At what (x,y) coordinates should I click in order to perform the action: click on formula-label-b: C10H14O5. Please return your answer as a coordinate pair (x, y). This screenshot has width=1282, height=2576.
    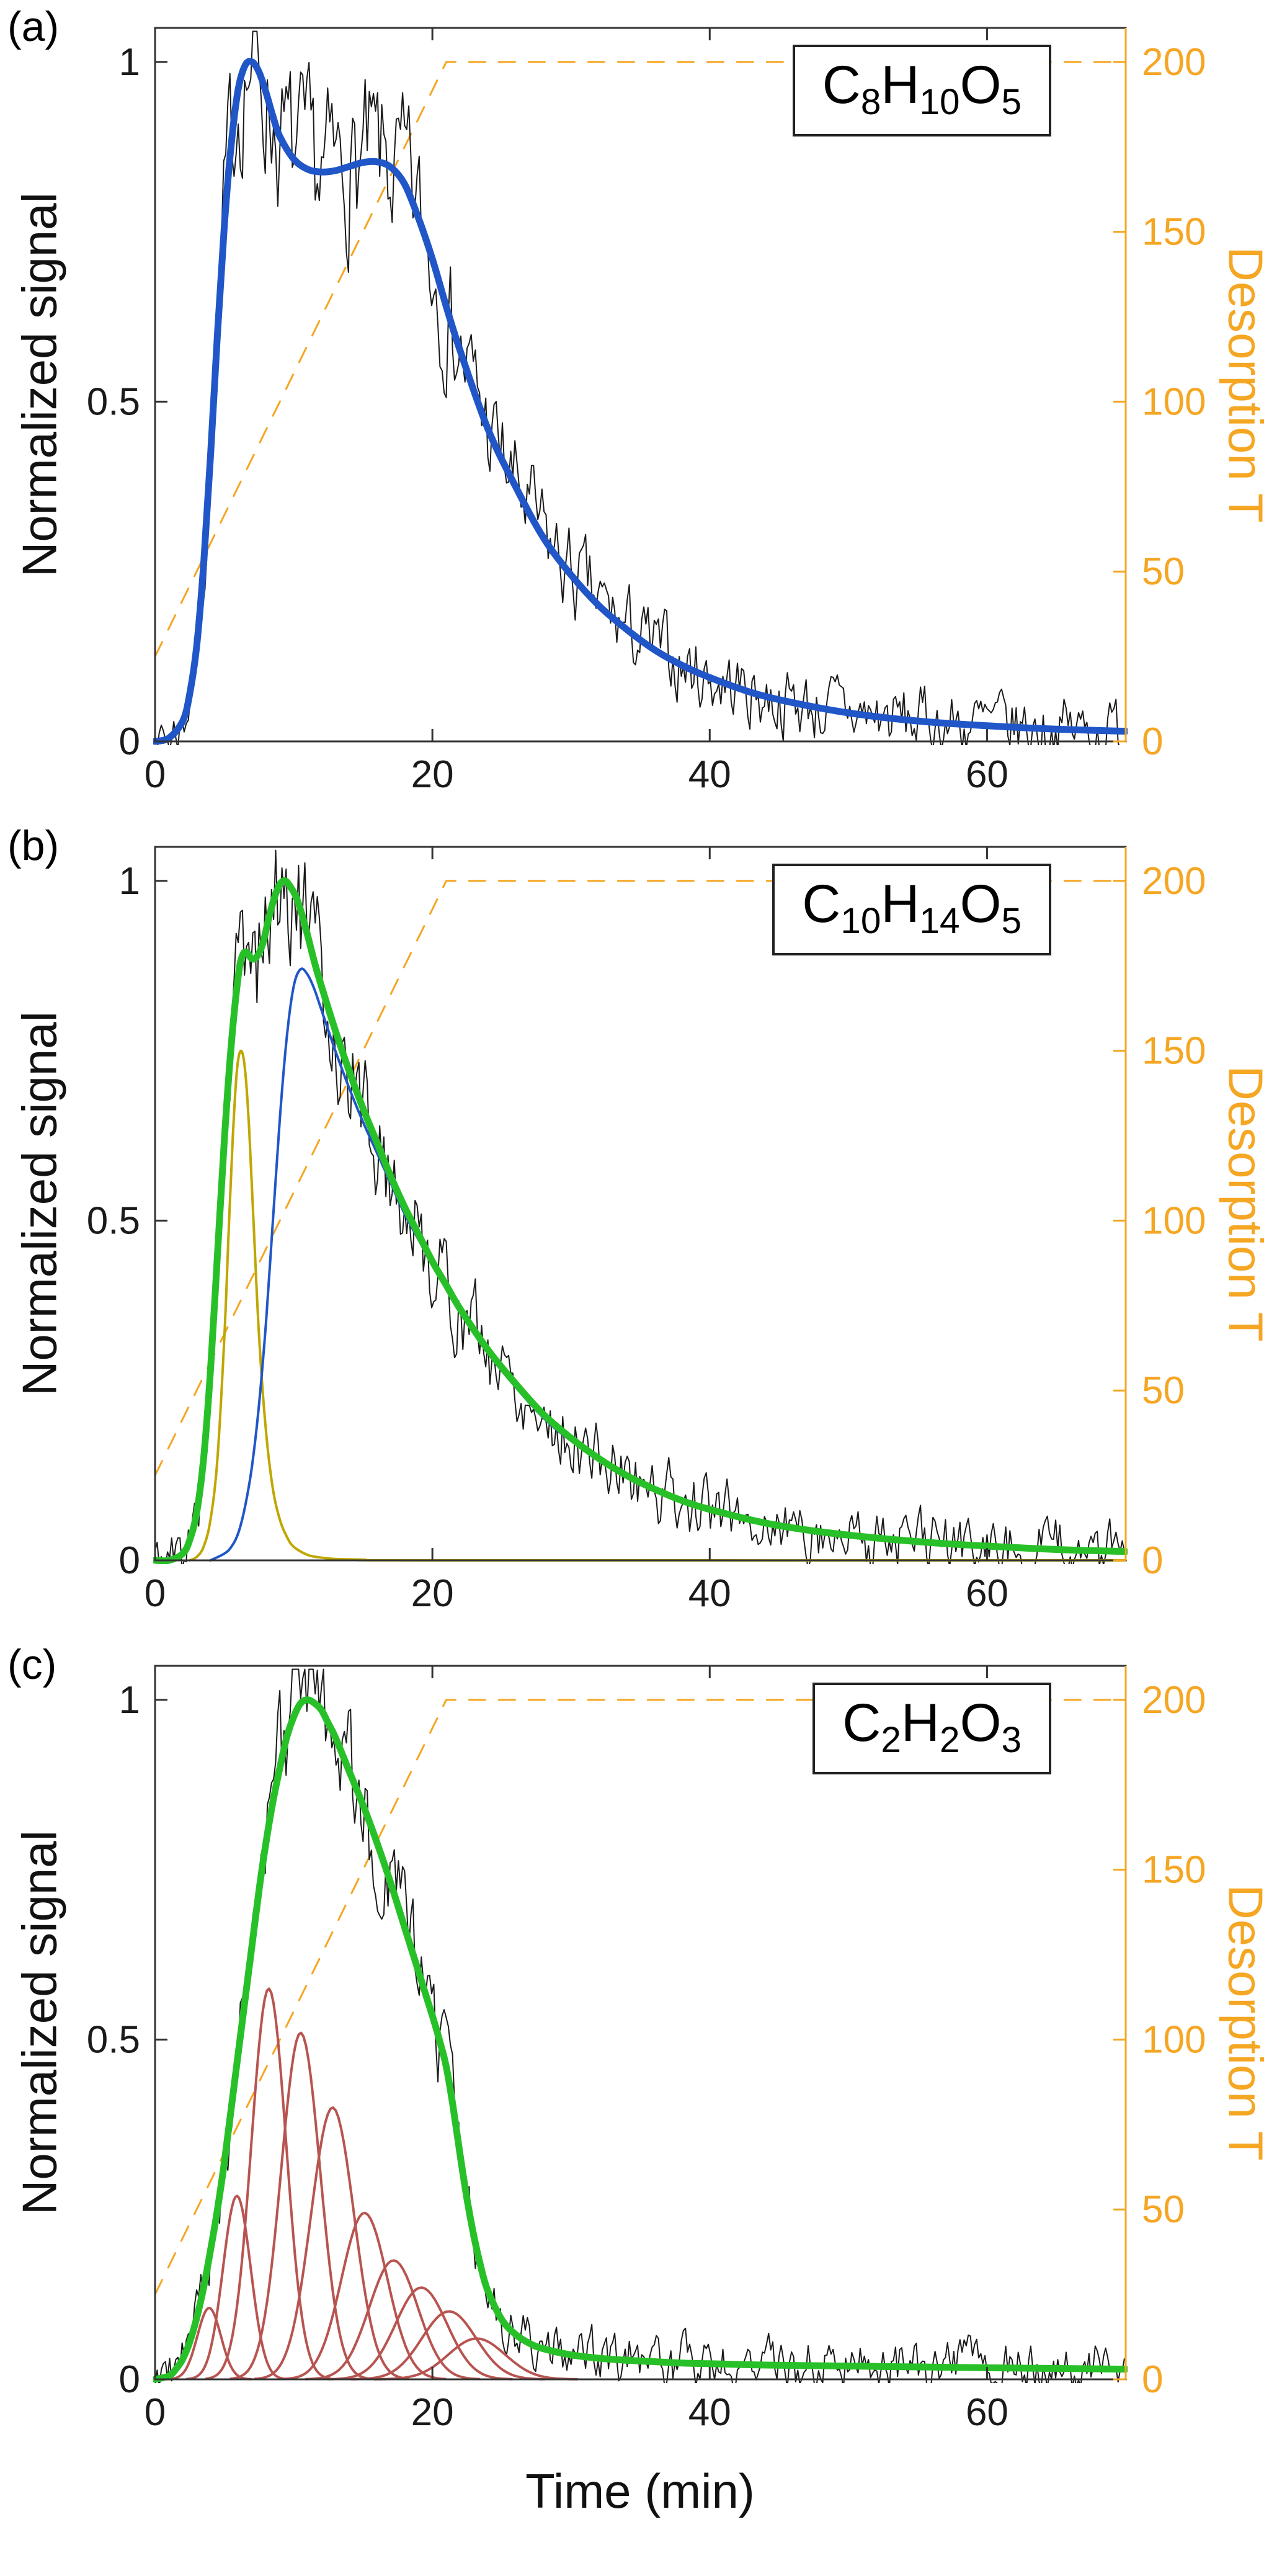
    Looking at the image, I should click on (911, 910).